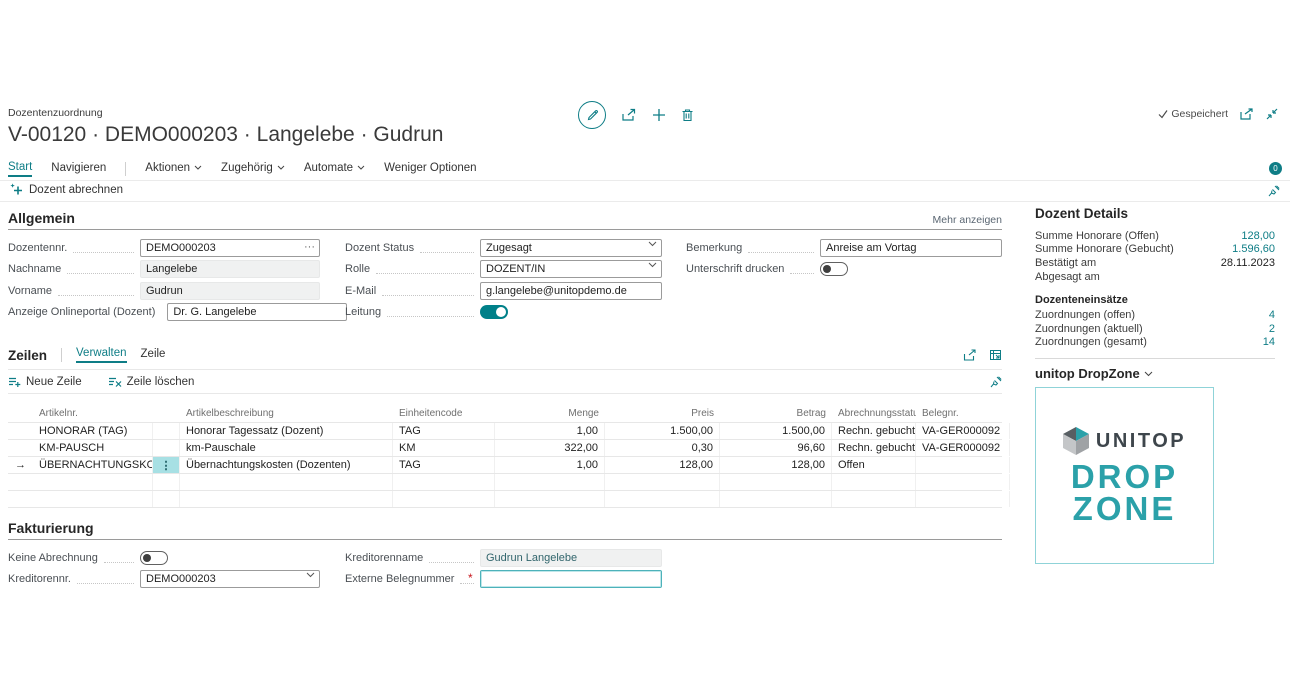 The image size is (1290, 690). What do you see at coordinates (66, 189) in the screenshot?
I see `dozent-abrechnen-button: Dozent abrechnen` at bounding box center [66, 189].